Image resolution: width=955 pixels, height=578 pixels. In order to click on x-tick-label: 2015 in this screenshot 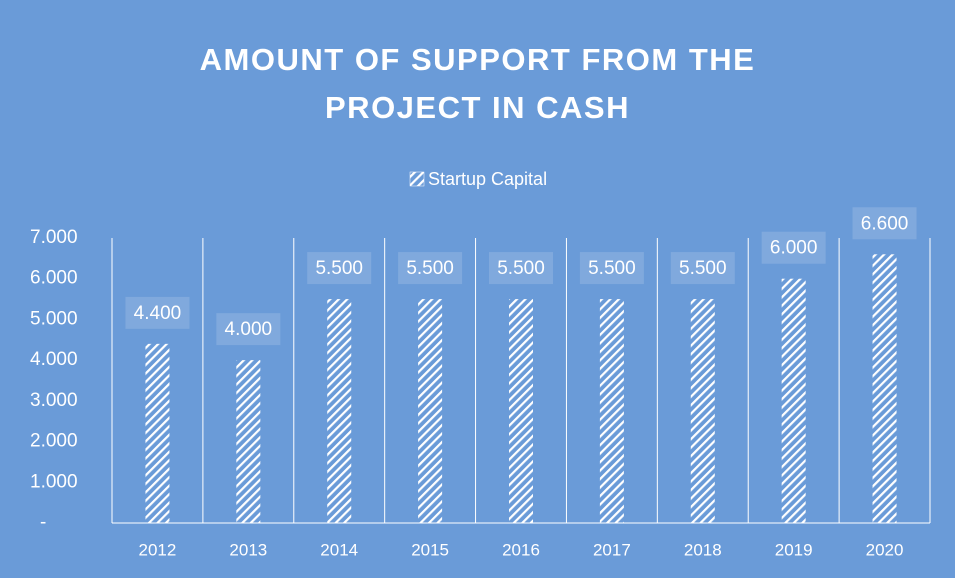, I will do `click(430, 549)`.